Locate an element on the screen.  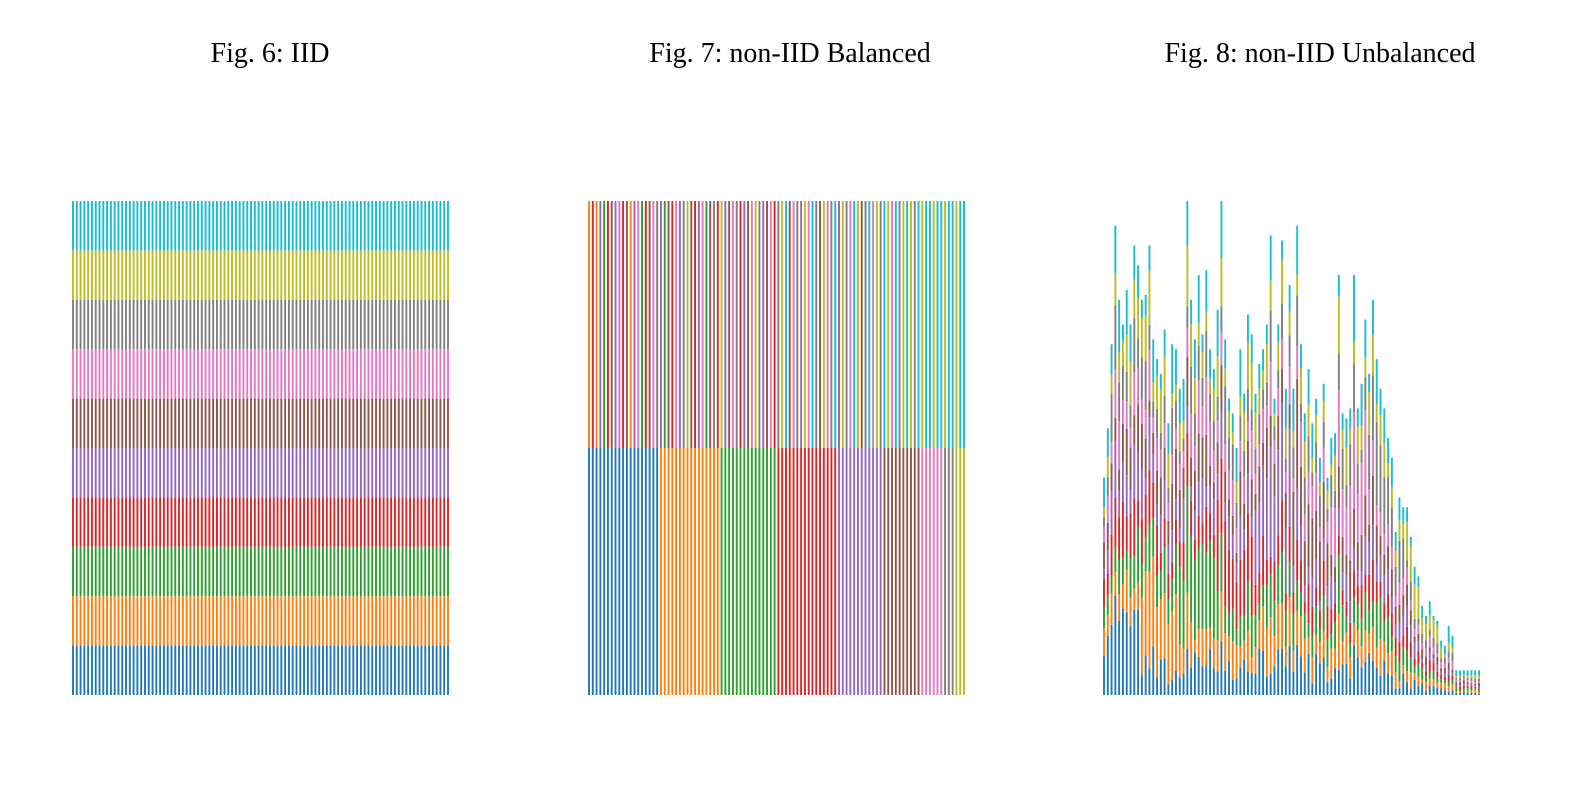
non-iid-unbalanced-stacked-bar-chart is located at coordinates (1291, 448).